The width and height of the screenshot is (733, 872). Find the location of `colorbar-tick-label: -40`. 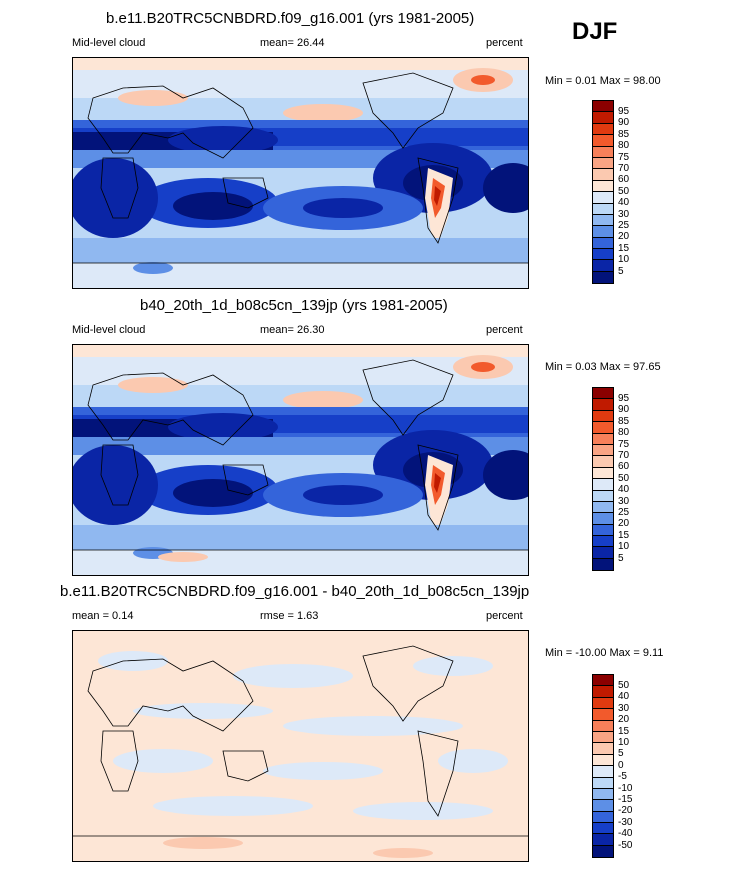

colorbar-tick-label: -40 is located at coordinates (625, 834).